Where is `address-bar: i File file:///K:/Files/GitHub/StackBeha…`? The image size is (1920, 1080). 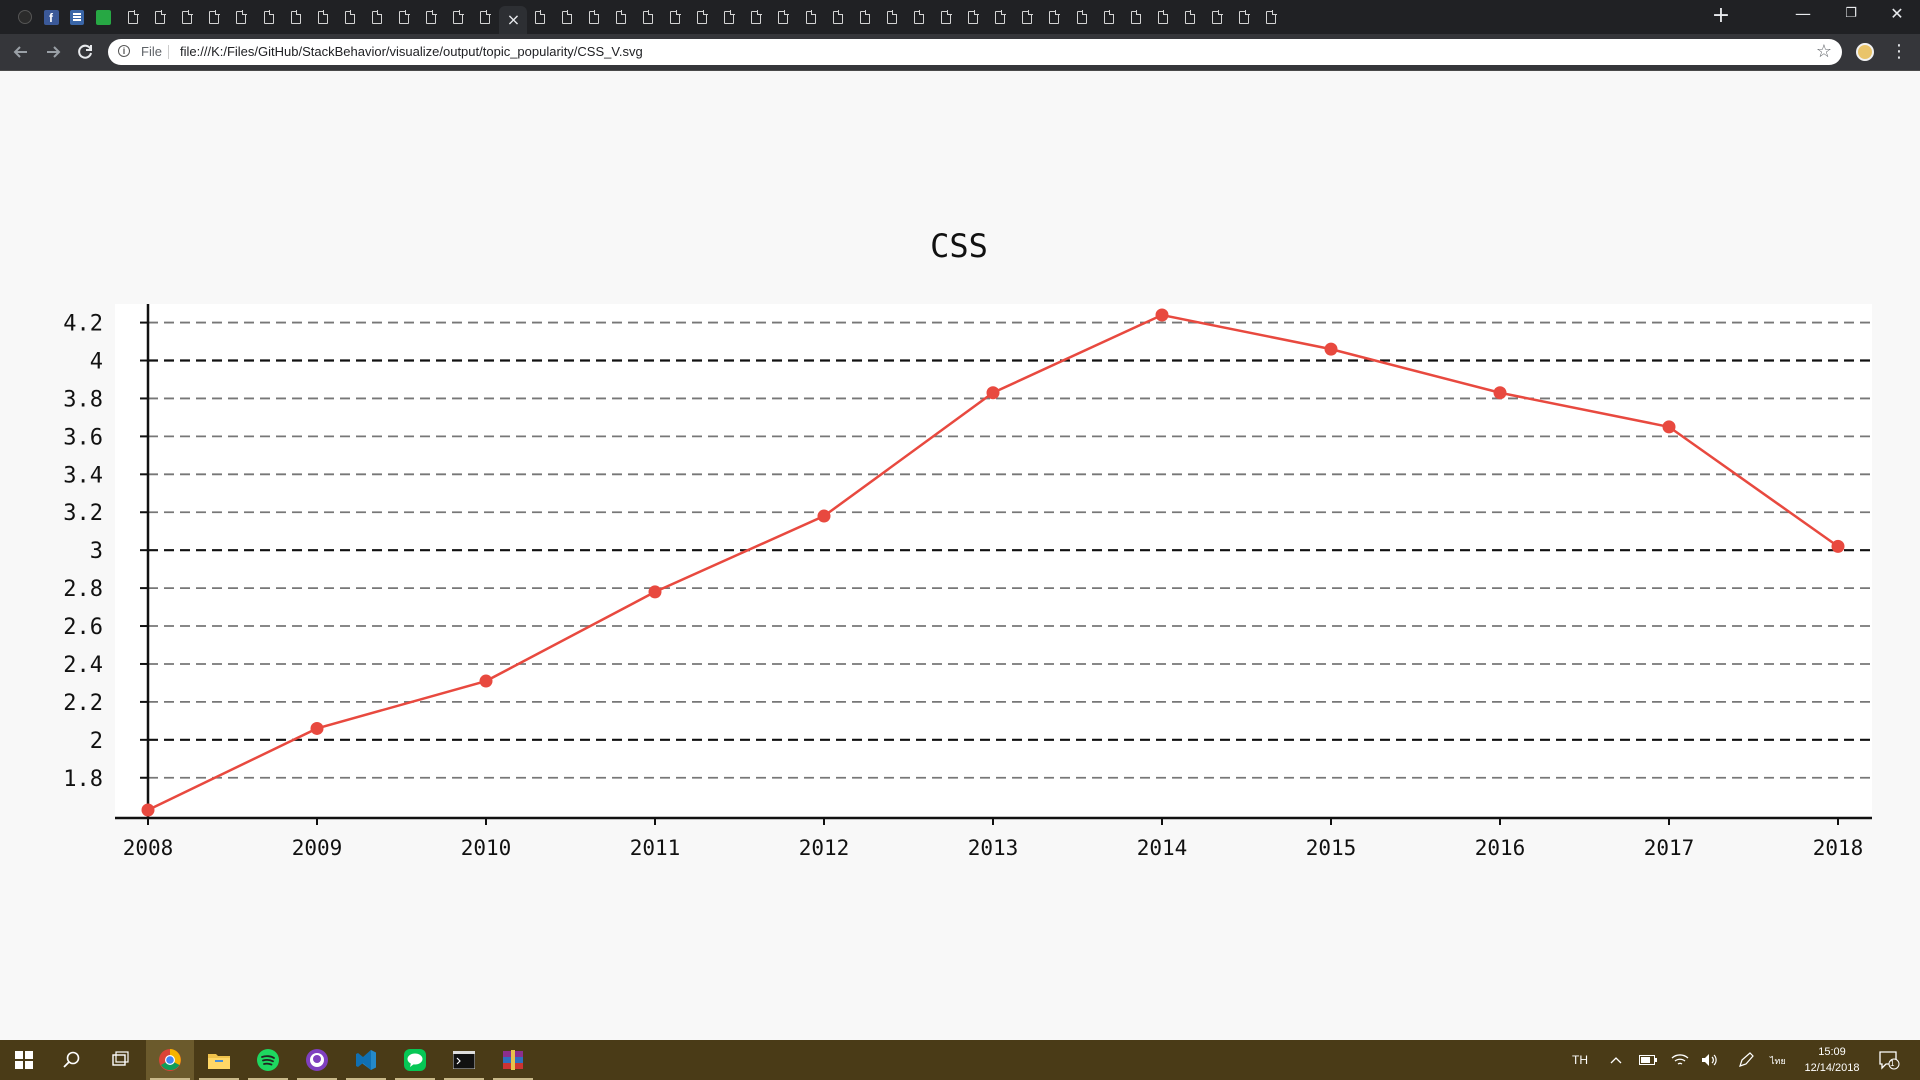 address-bar: i File file:///K:/Files/GitHub/StackBeha… is located at coordinates (975, 52).